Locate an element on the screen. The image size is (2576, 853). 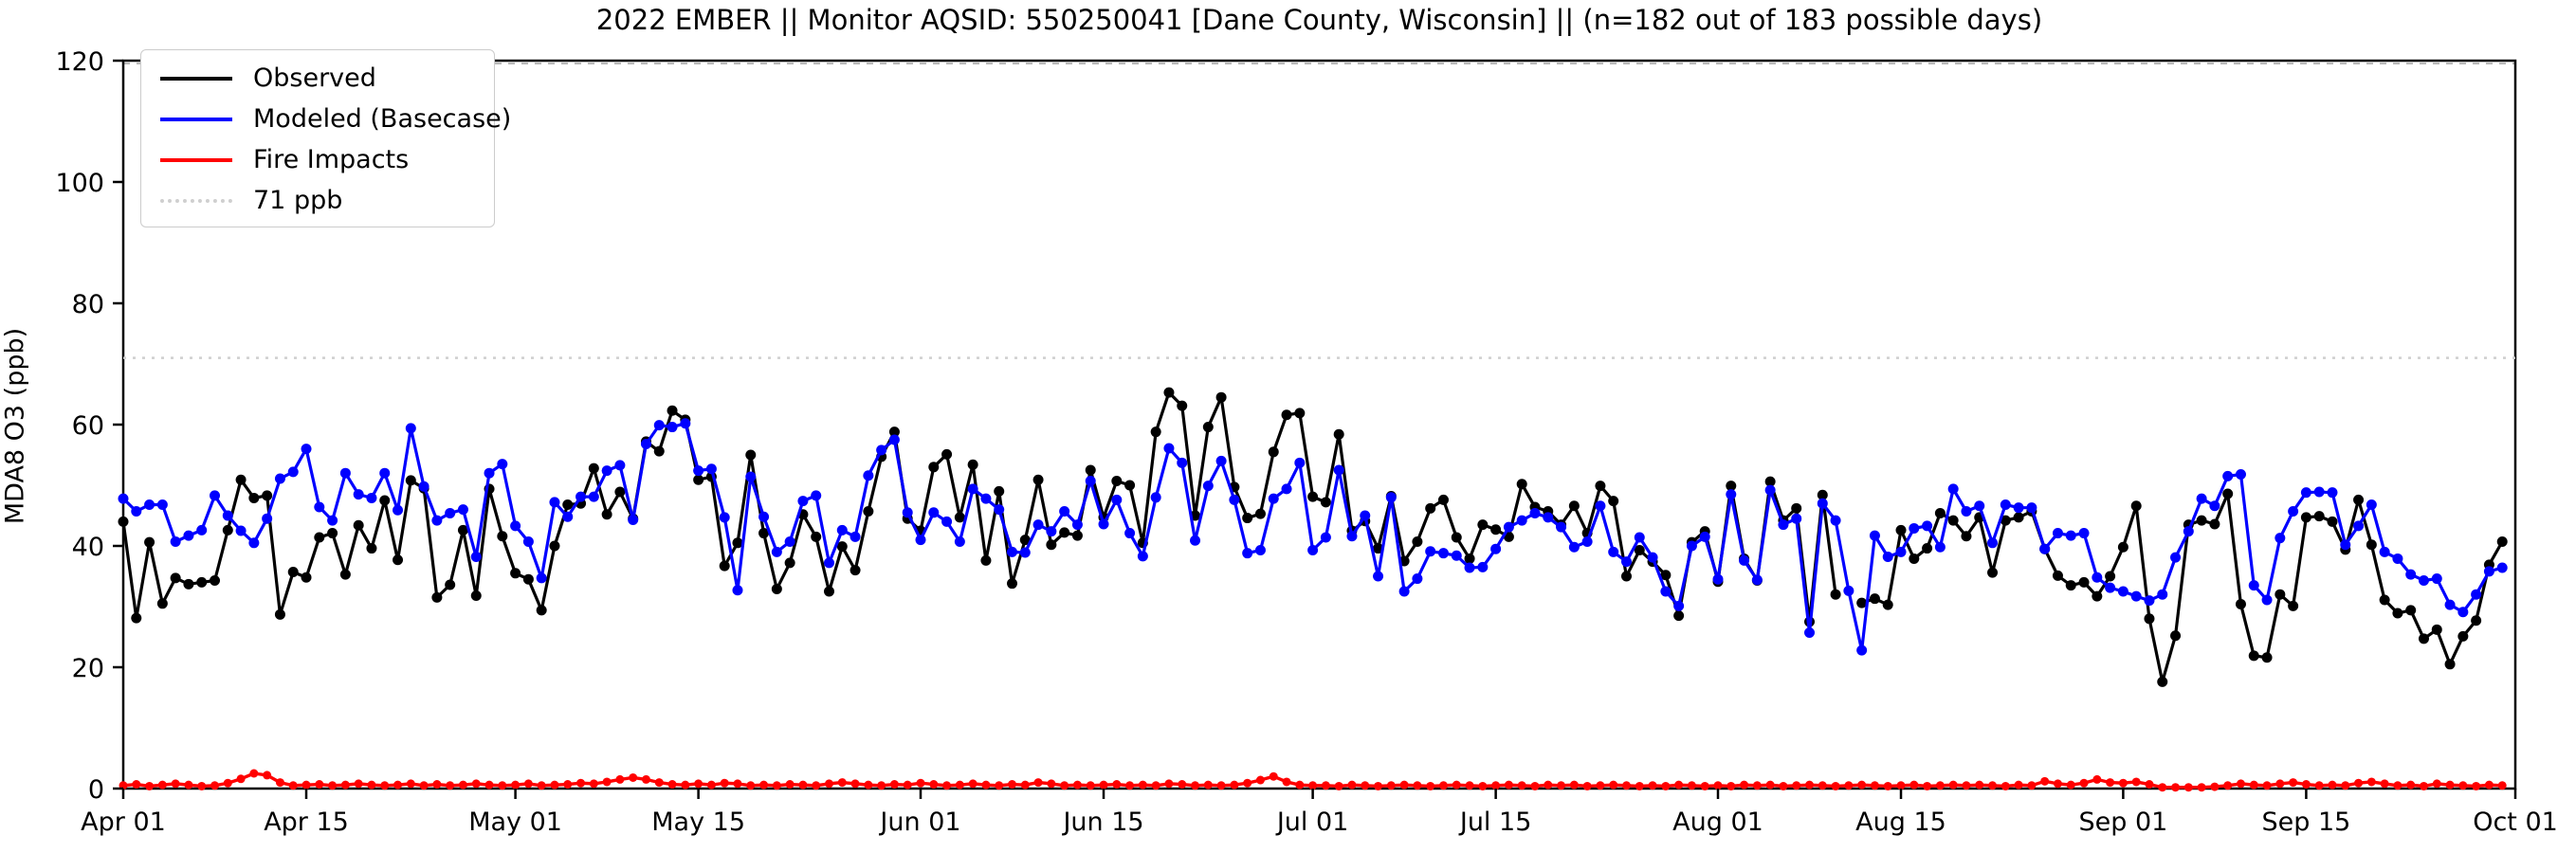
svg-text: Sep 15 is located at coordinates (2305, 822).